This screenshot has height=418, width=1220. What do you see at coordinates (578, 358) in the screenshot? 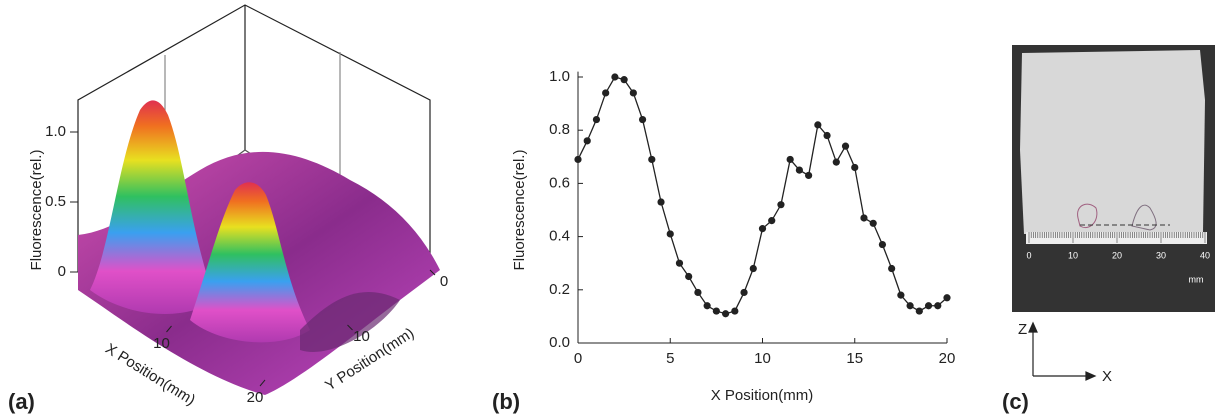
I see `x-tick-label: 0` at bounding box center [578, 358].